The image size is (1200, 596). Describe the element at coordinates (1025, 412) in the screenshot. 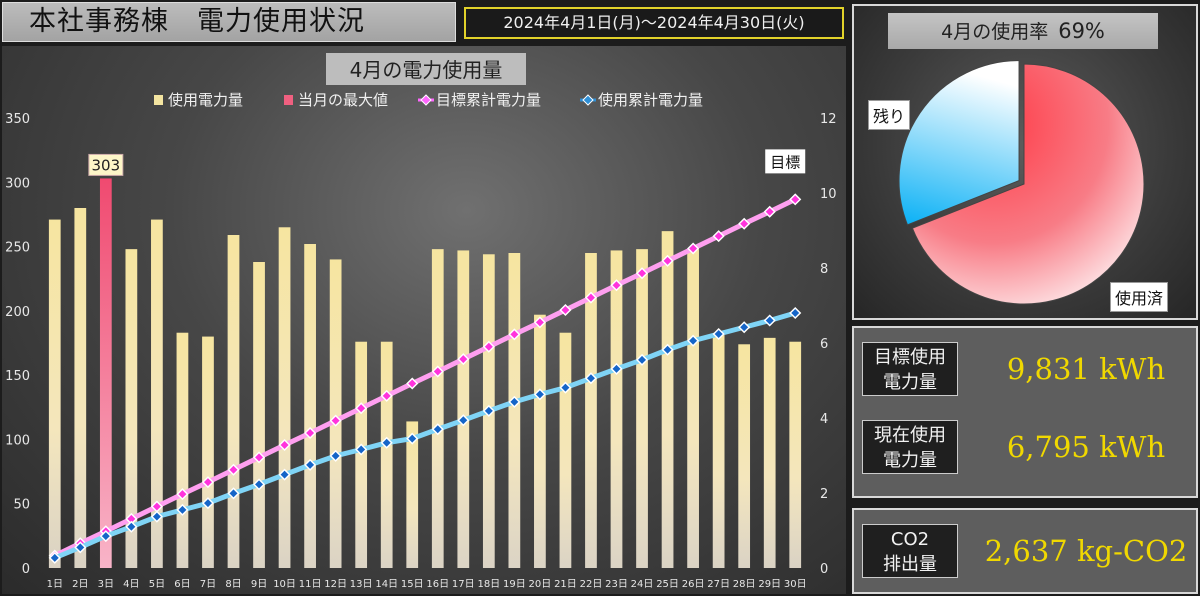

I see `energy-stats-panel: 目標使用 電力量 9,831 kWh 現在使用 電力量 6,795 kWh` at that location.